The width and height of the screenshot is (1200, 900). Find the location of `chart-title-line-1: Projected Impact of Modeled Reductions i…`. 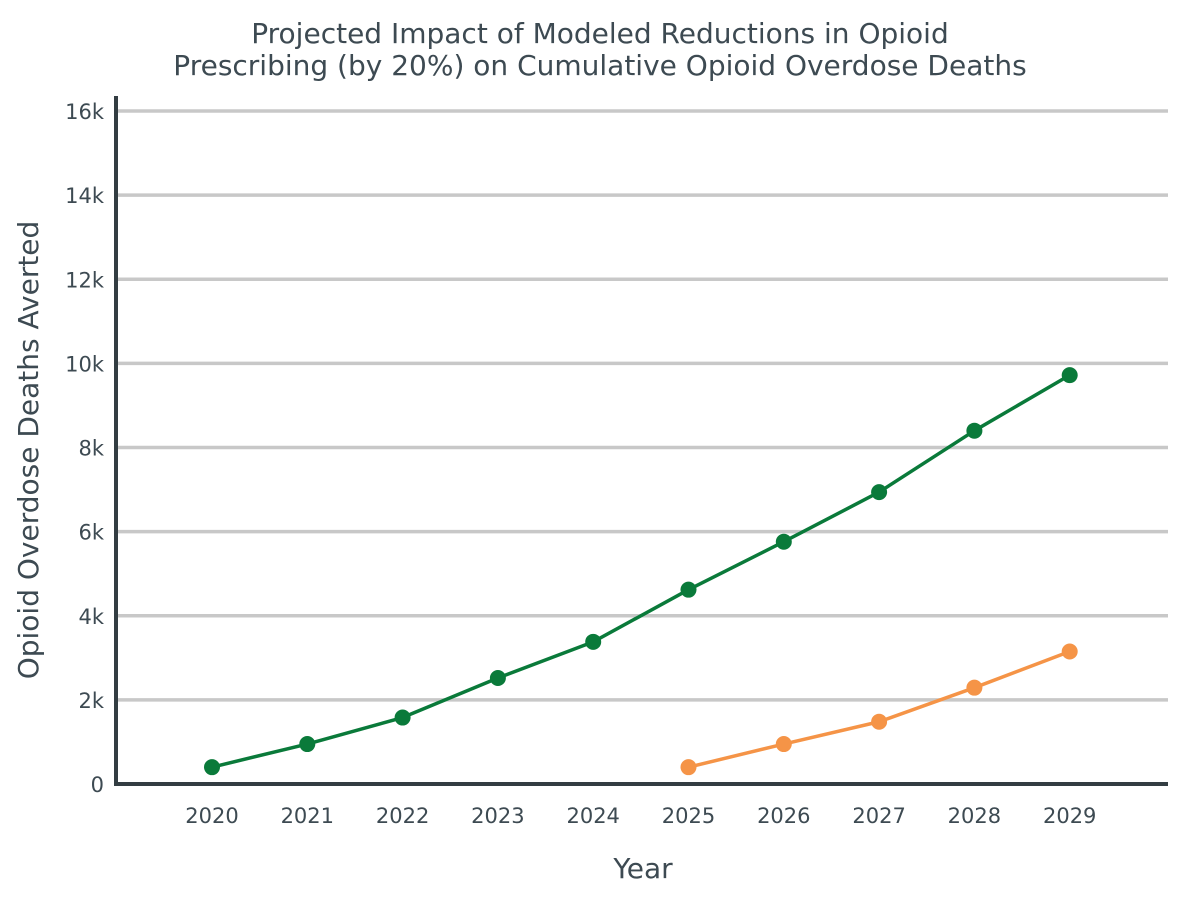

chart-title-line-1: Projected Impact of Modeled Reductions i… is located at coordinates (599, 33).